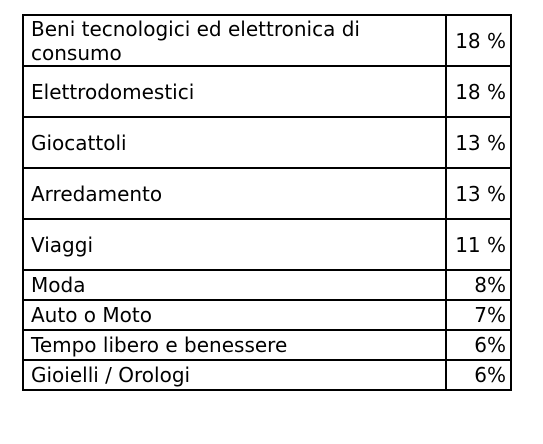  I want to click on percentage-cell: 11 %, so click(478, 244).